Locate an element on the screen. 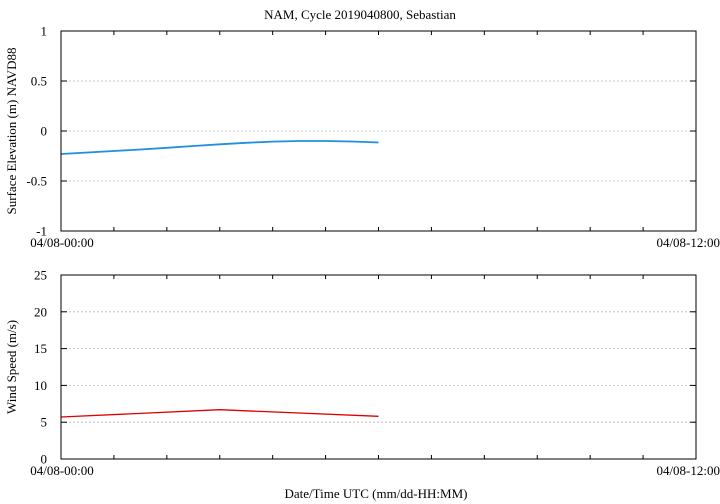 Image resolution: width=720 pixels, height=504 pixels. x-axis-label: Date/Time UTC (mm/dd-HH:MM) is located at coordinates (376, 493).